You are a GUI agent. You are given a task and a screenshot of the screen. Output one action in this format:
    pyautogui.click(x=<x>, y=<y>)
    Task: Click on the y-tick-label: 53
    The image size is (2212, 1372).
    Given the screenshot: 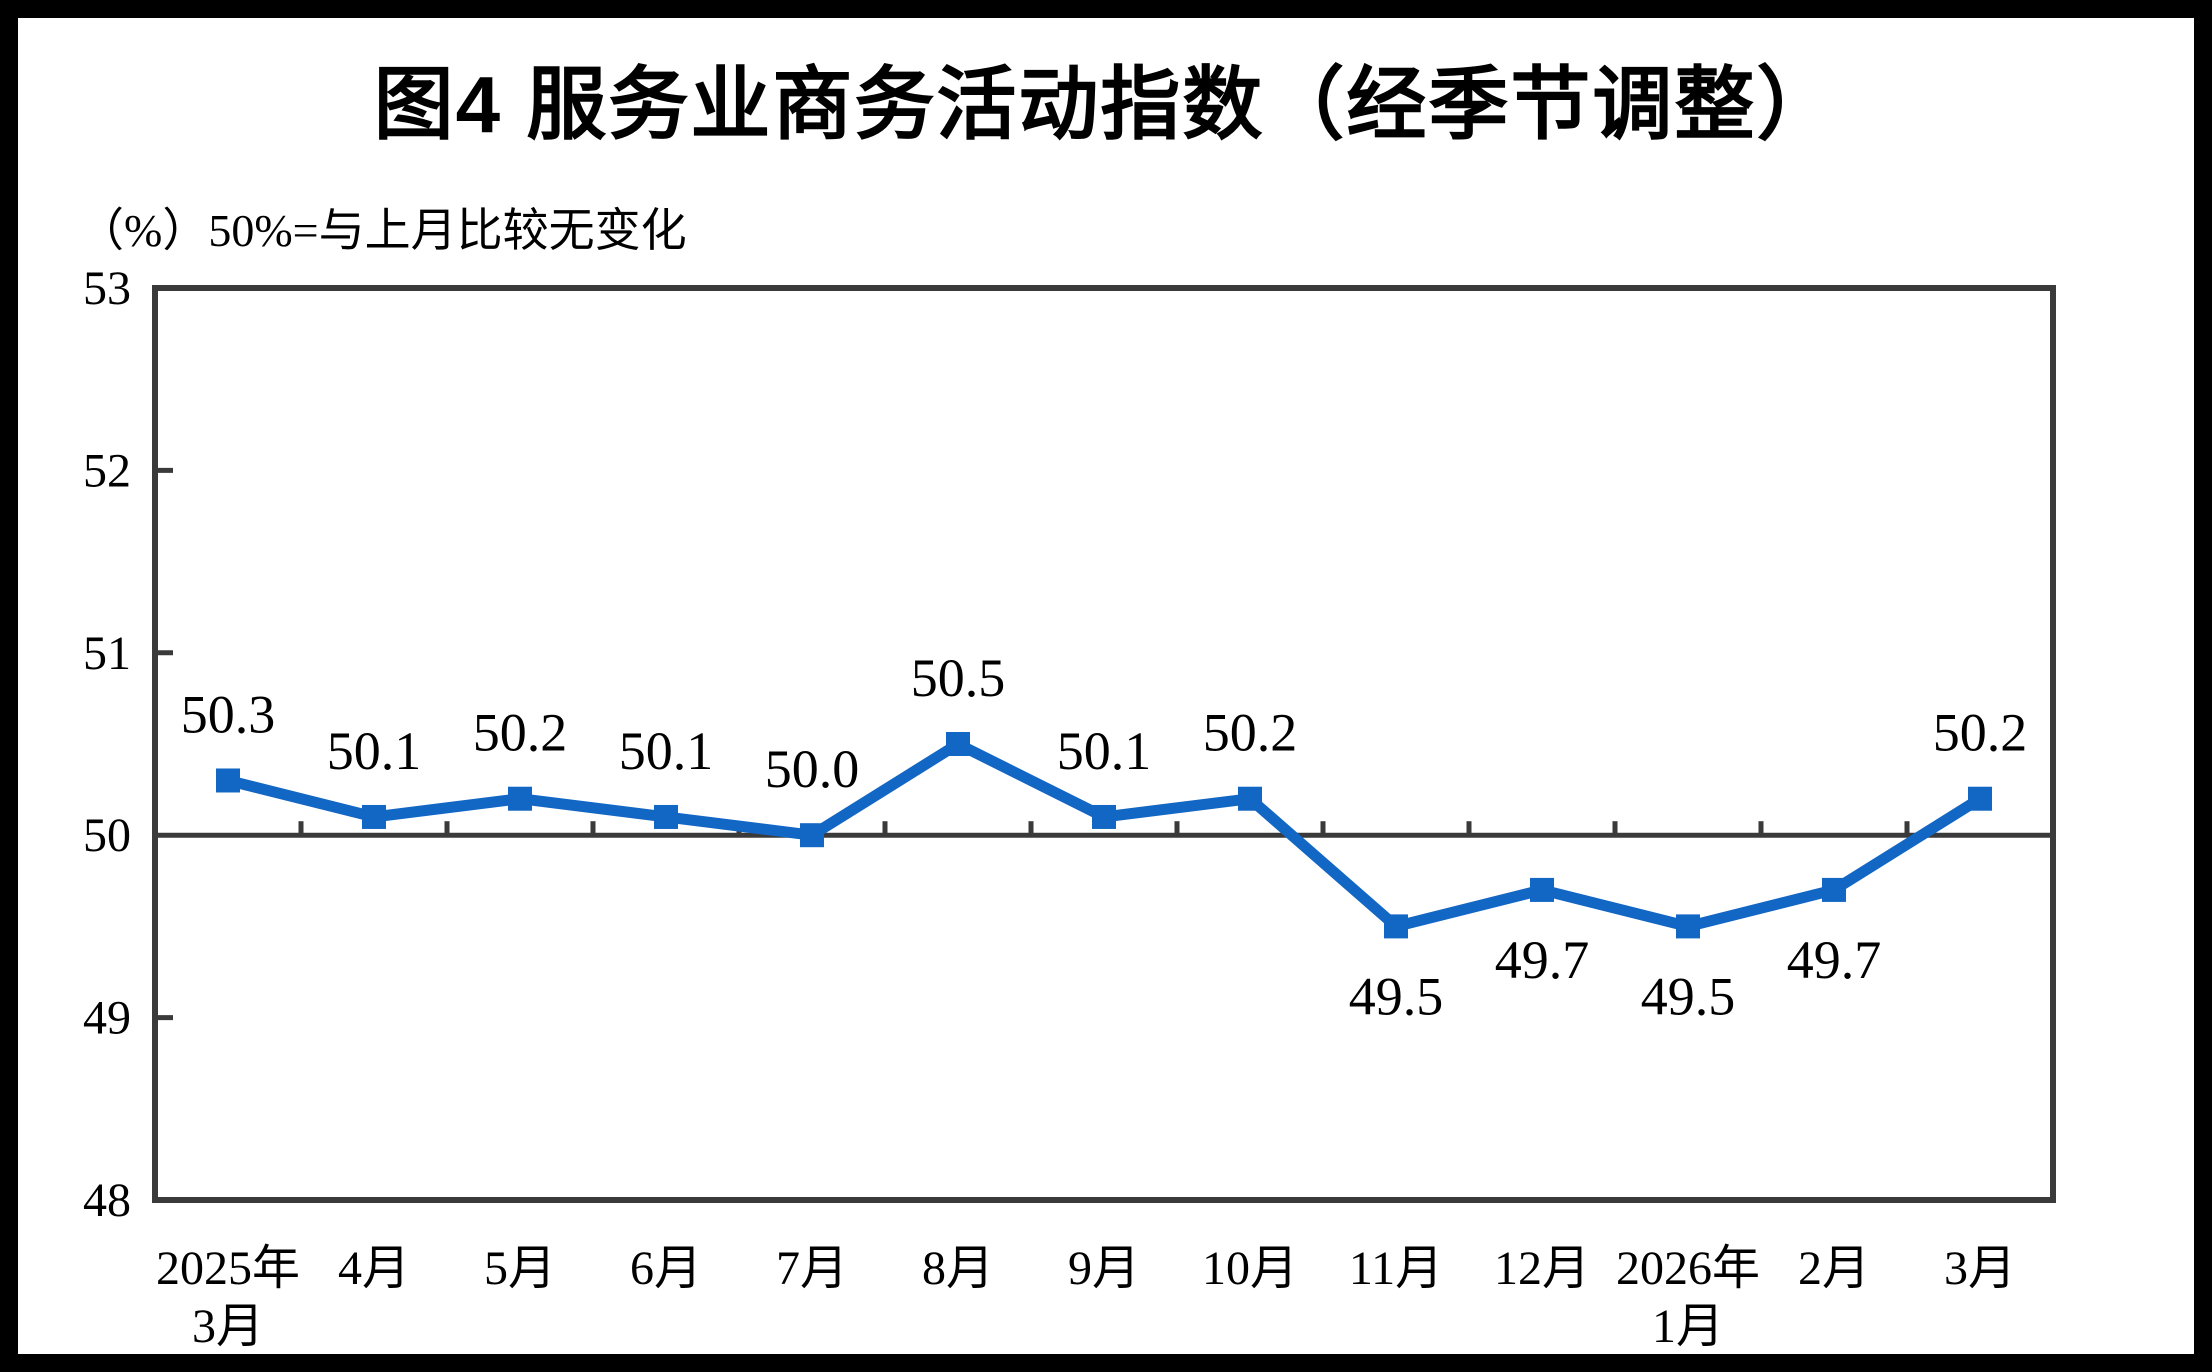 What is the action you would take?
    pyautogui.click(x=107, y=288)
    